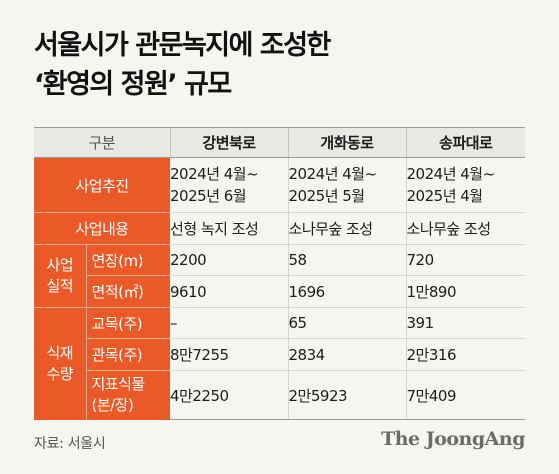 The image size is (559, 474). Describe the element at coordinates (465, 228) in the screenshot. I see `content-col-3: 소나무숲 조성` at that location.